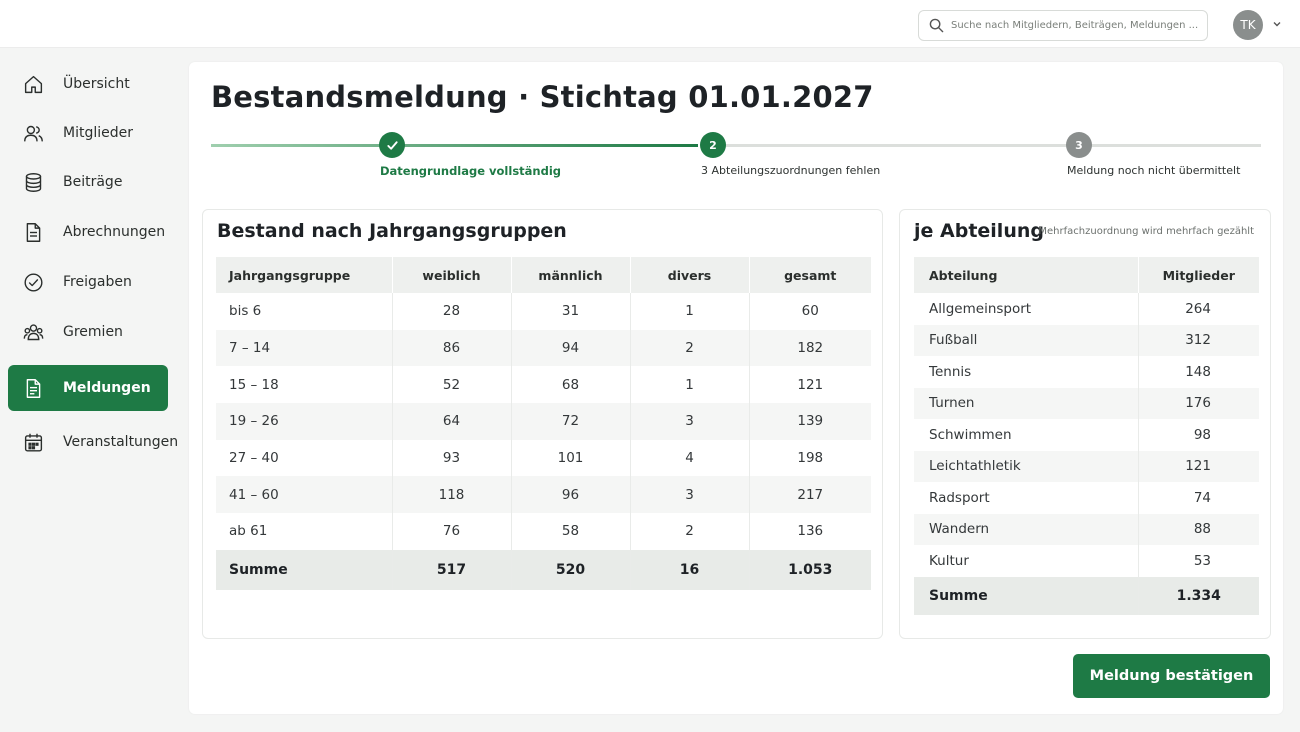  I want to click on confirm-report-button: Meldung bestätigen, so click(1171, 676).